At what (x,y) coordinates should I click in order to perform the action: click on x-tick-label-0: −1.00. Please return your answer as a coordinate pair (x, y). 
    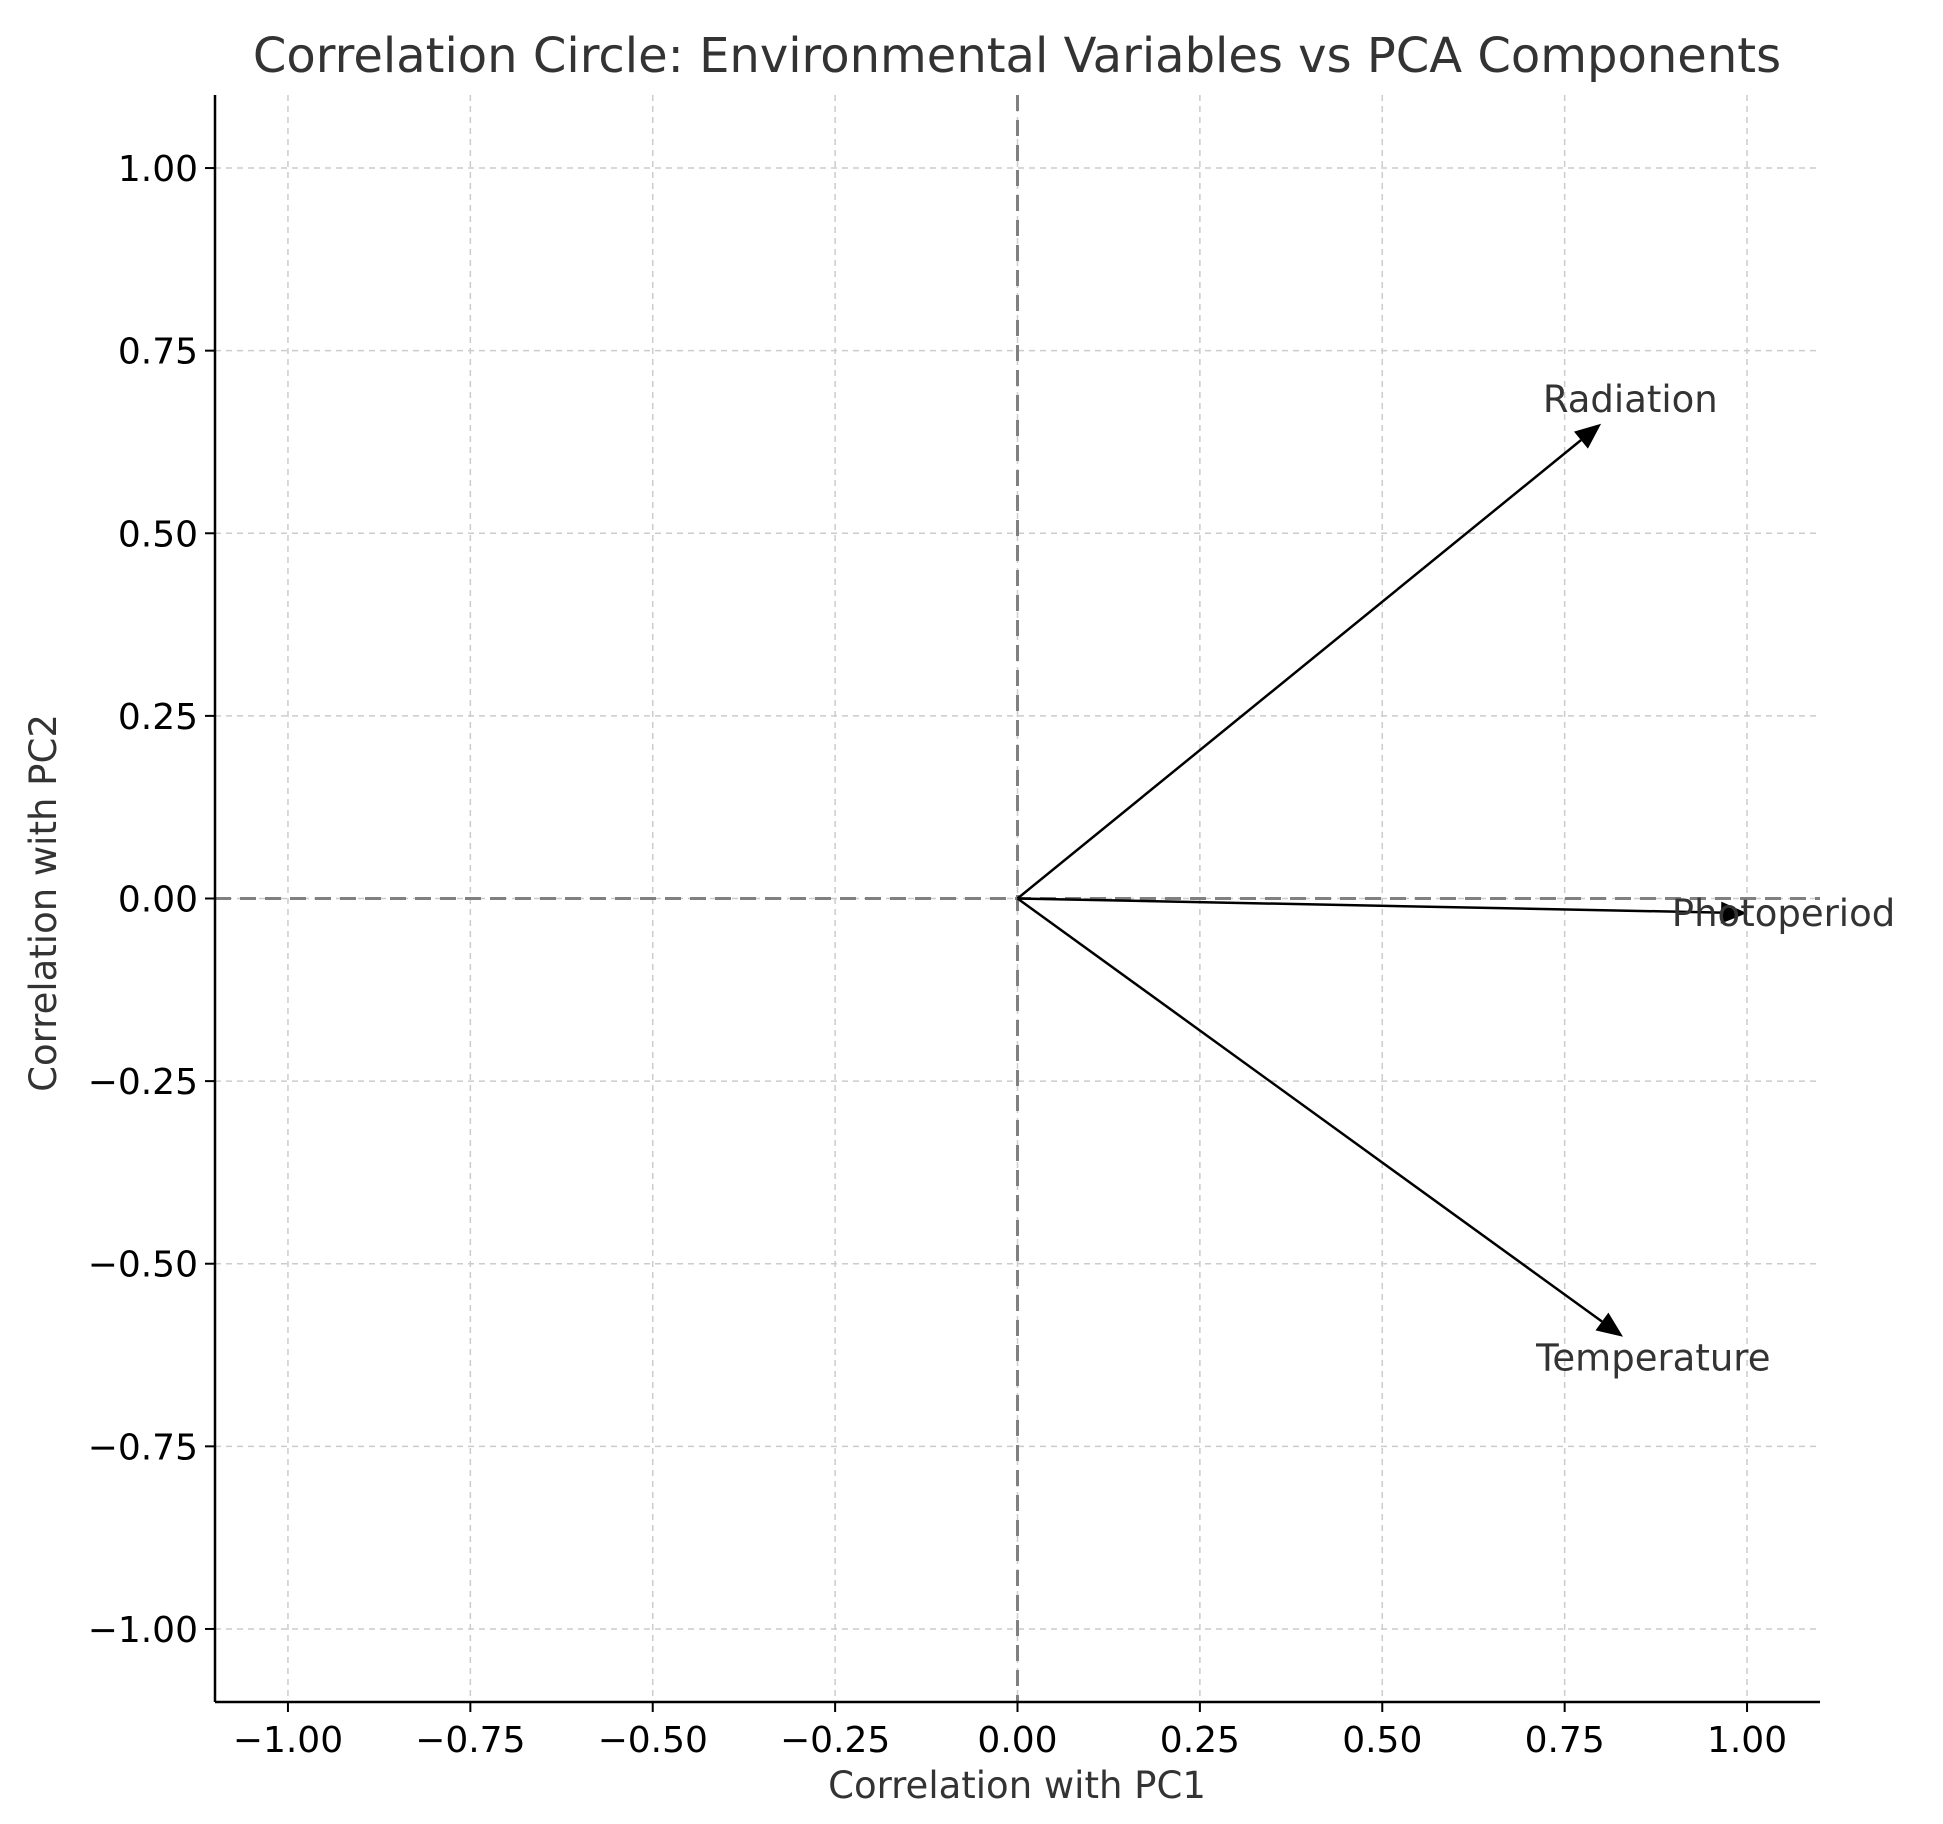
    Looking at the image, I should click on (288, 1740).